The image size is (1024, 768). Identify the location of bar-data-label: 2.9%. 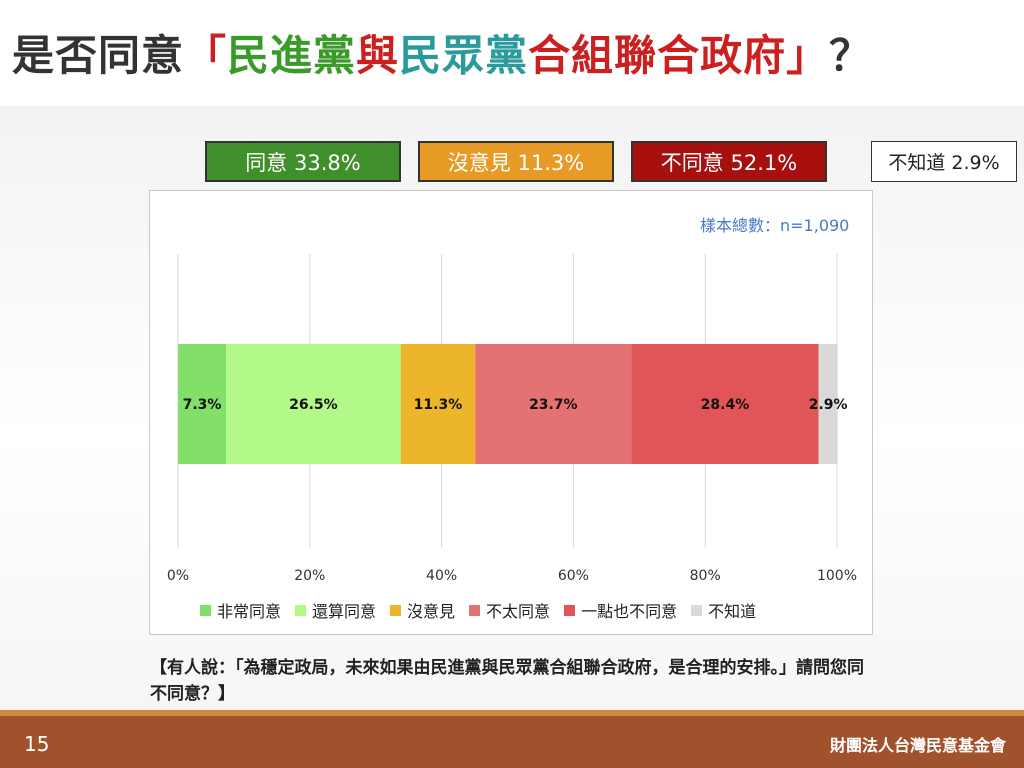
(828, 405).